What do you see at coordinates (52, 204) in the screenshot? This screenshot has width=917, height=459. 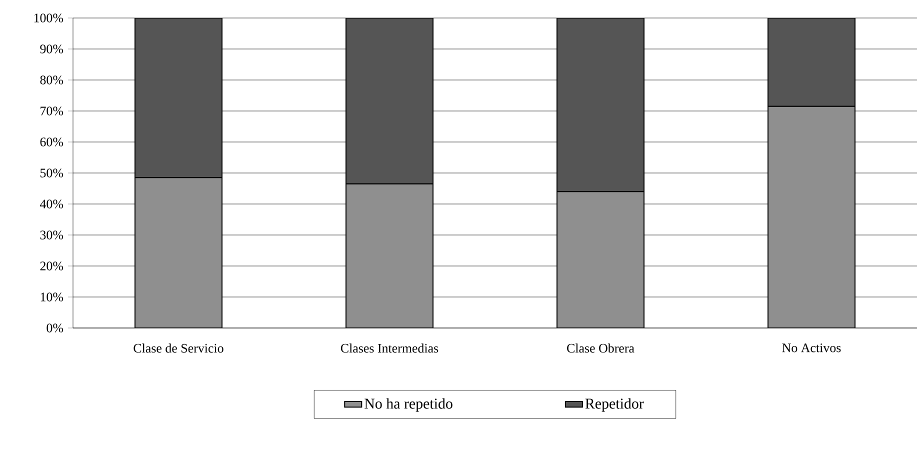 I see `y-tick-label: 40%` at bounding box center [52, 204].